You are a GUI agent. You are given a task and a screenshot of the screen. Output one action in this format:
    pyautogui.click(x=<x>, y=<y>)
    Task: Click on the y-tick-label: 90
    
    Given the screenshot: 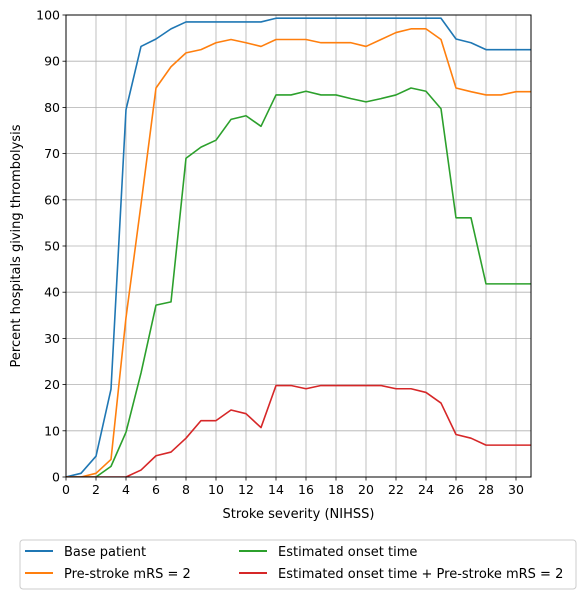 What is the action you would take?
    pyautogui.click(x=52, y=61)
    